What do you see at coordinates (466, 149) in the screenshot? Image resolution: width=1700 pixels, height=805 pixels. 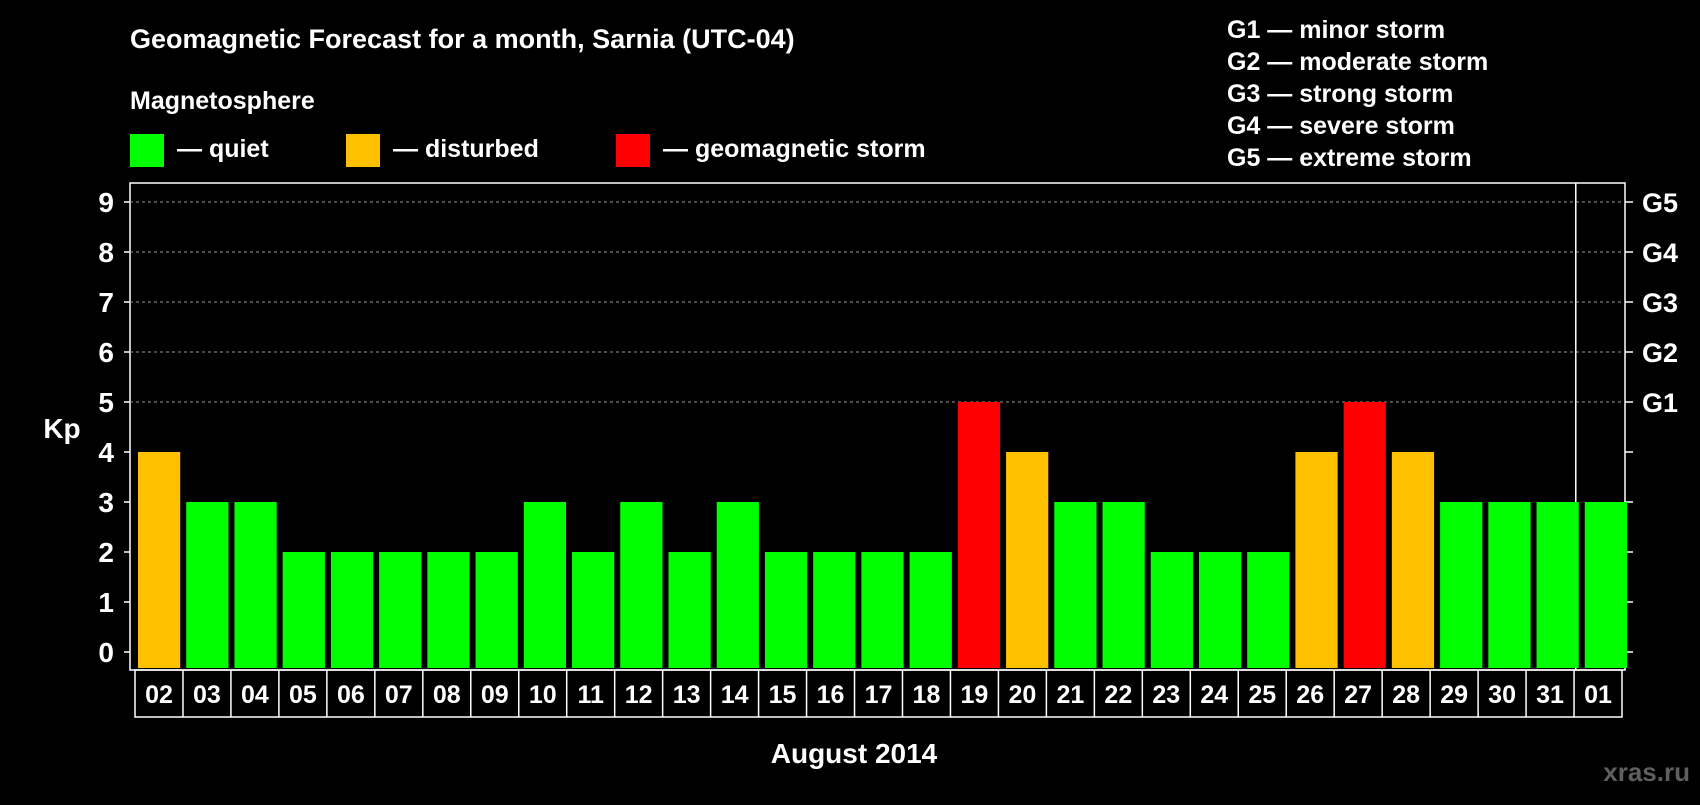 I see `legend-label-disturbed: — disturbed` at bounding box center [466, 149].